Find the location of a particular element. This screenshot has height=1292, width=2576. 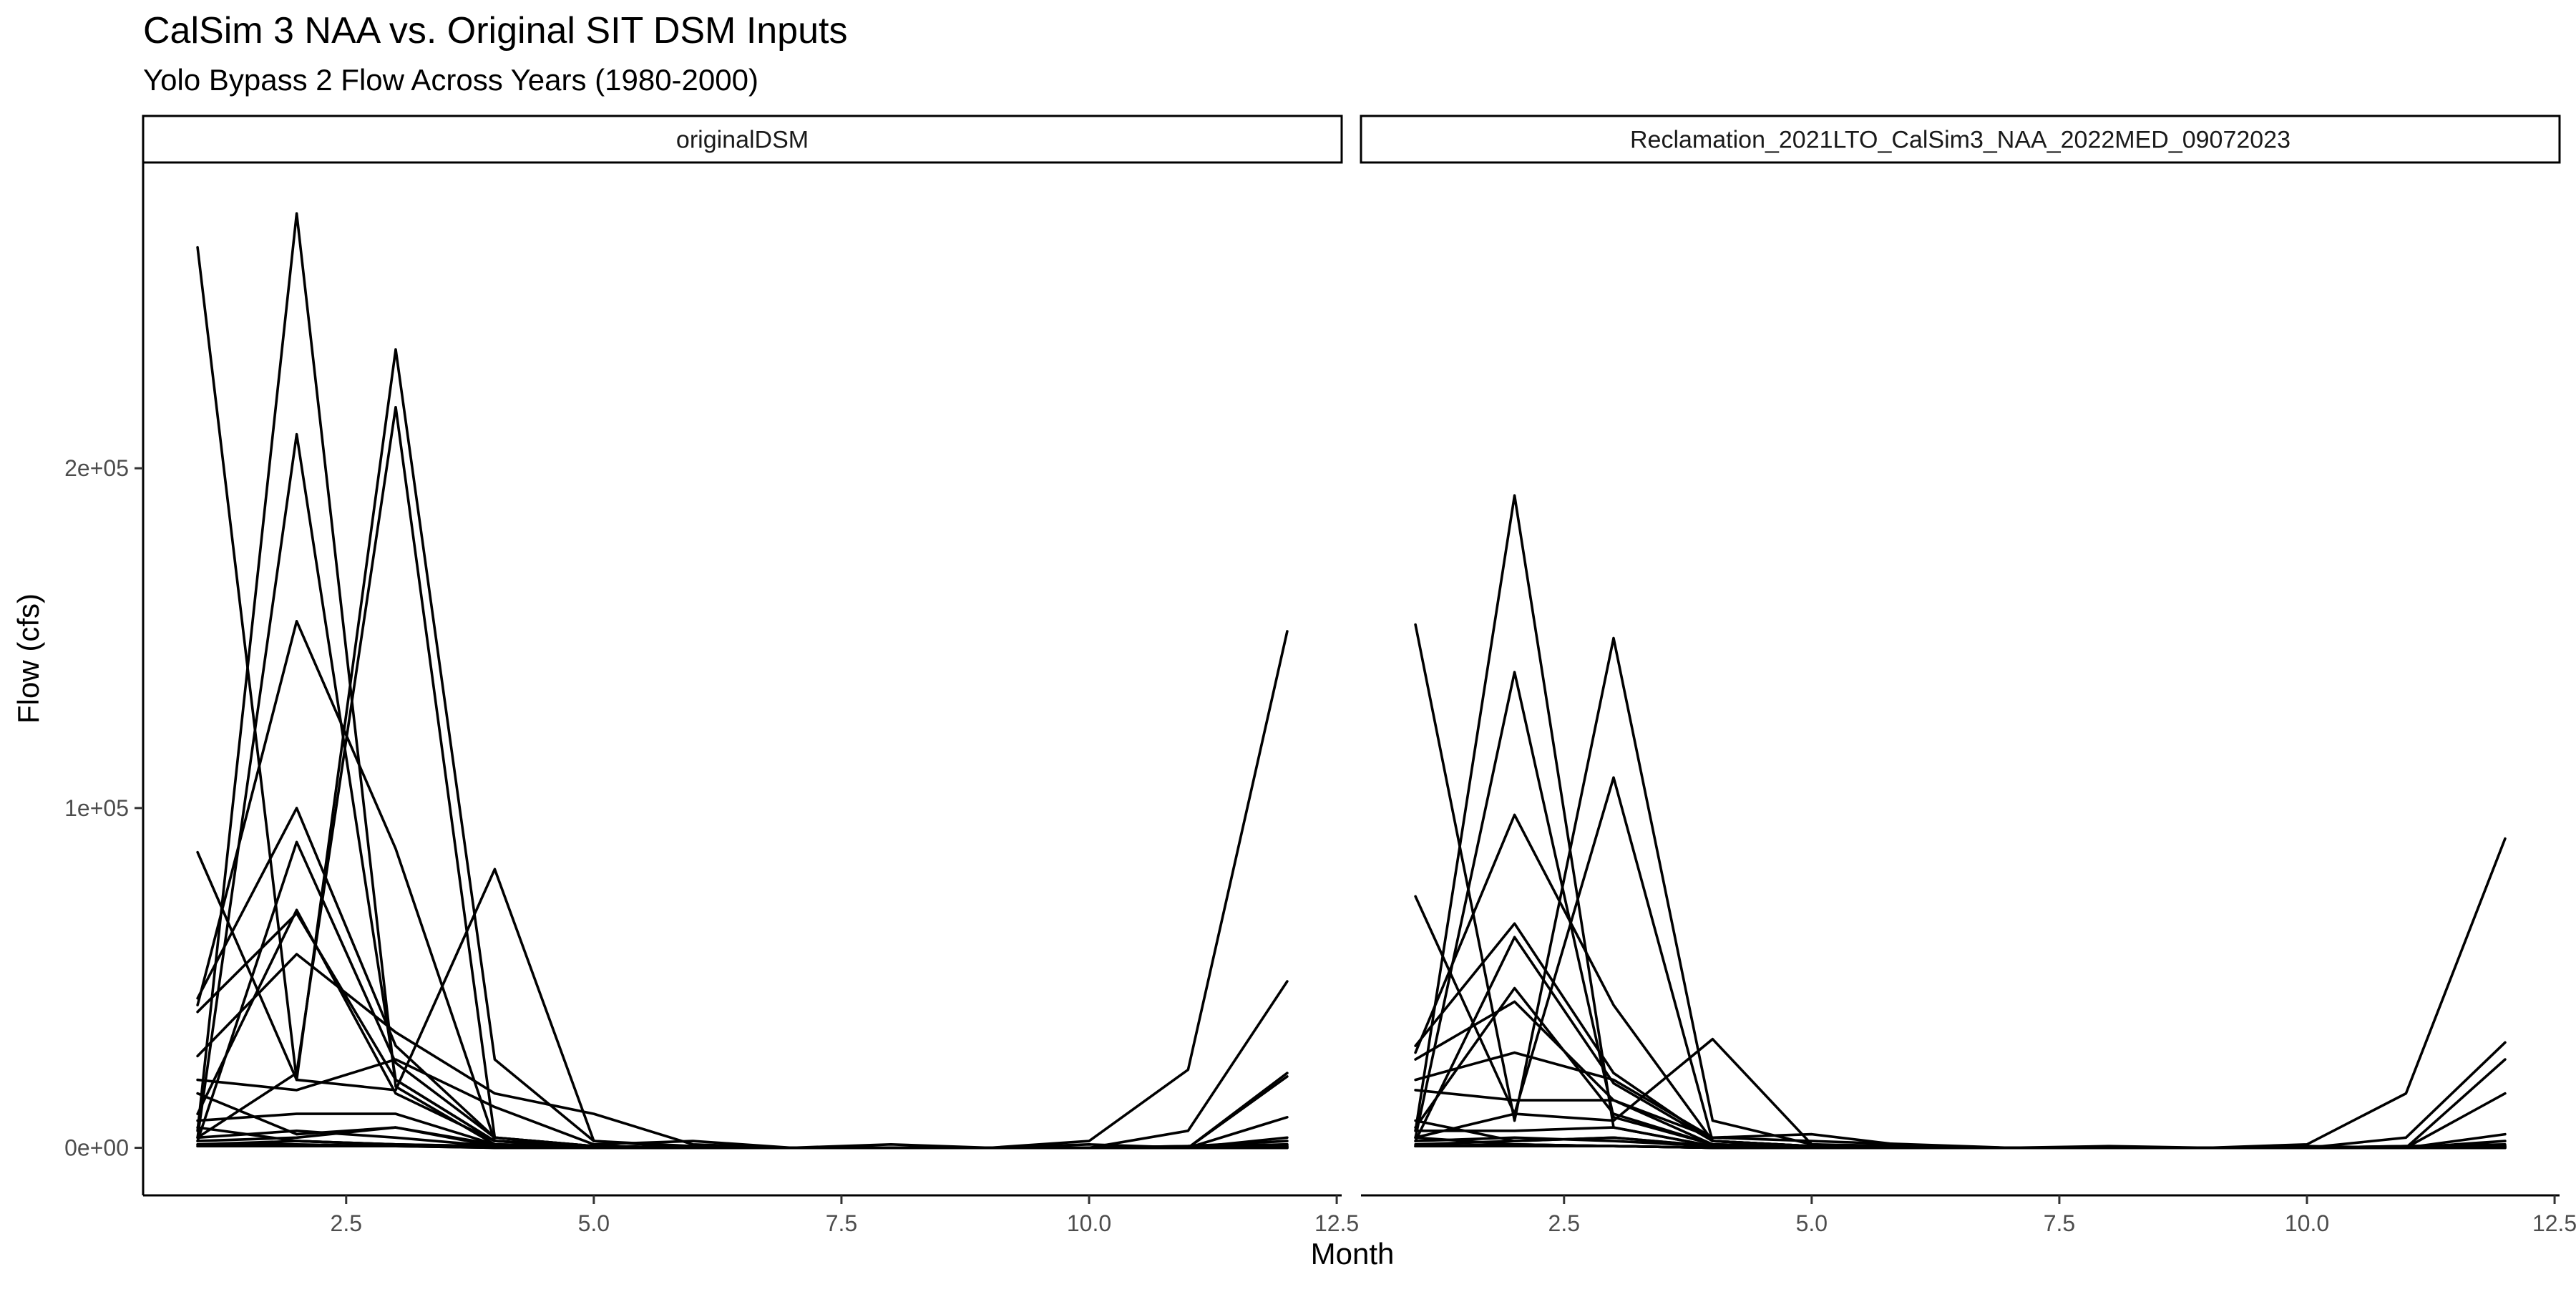

facet-strip-label: originalDSM is located at coordinates (742, 140).